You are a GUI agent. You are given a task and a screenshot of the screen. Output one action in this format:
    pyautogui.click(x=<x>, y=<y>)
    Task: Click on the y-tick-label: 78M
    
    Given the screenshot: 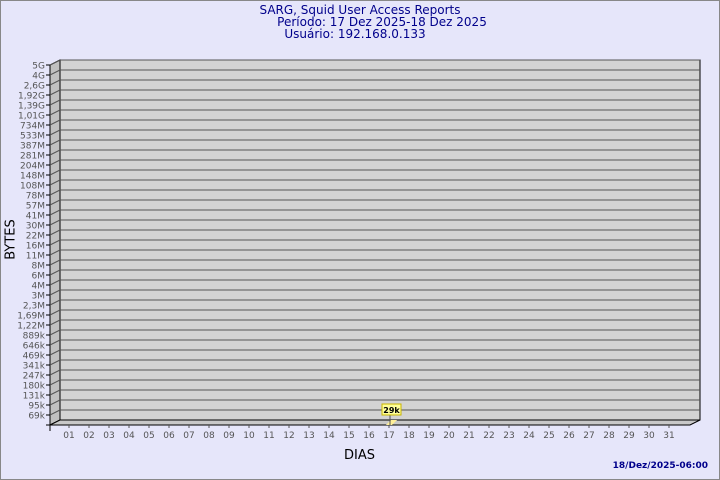 What is the action you would take?
    pyautogui.click(x=35, y=197)
    